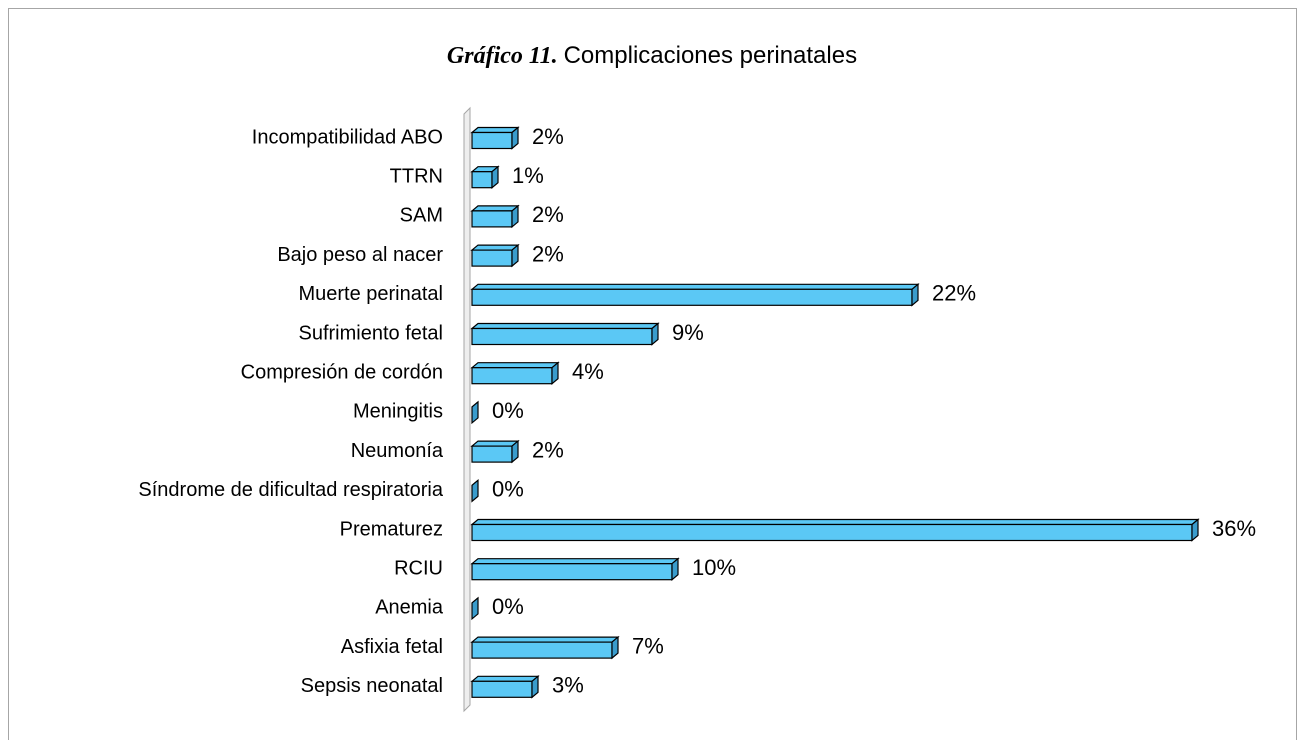 The width and height of the screenshot is (1304, 740). I want to click on y-tick-label: Incompatibilidad ABO, so click(347, 137).